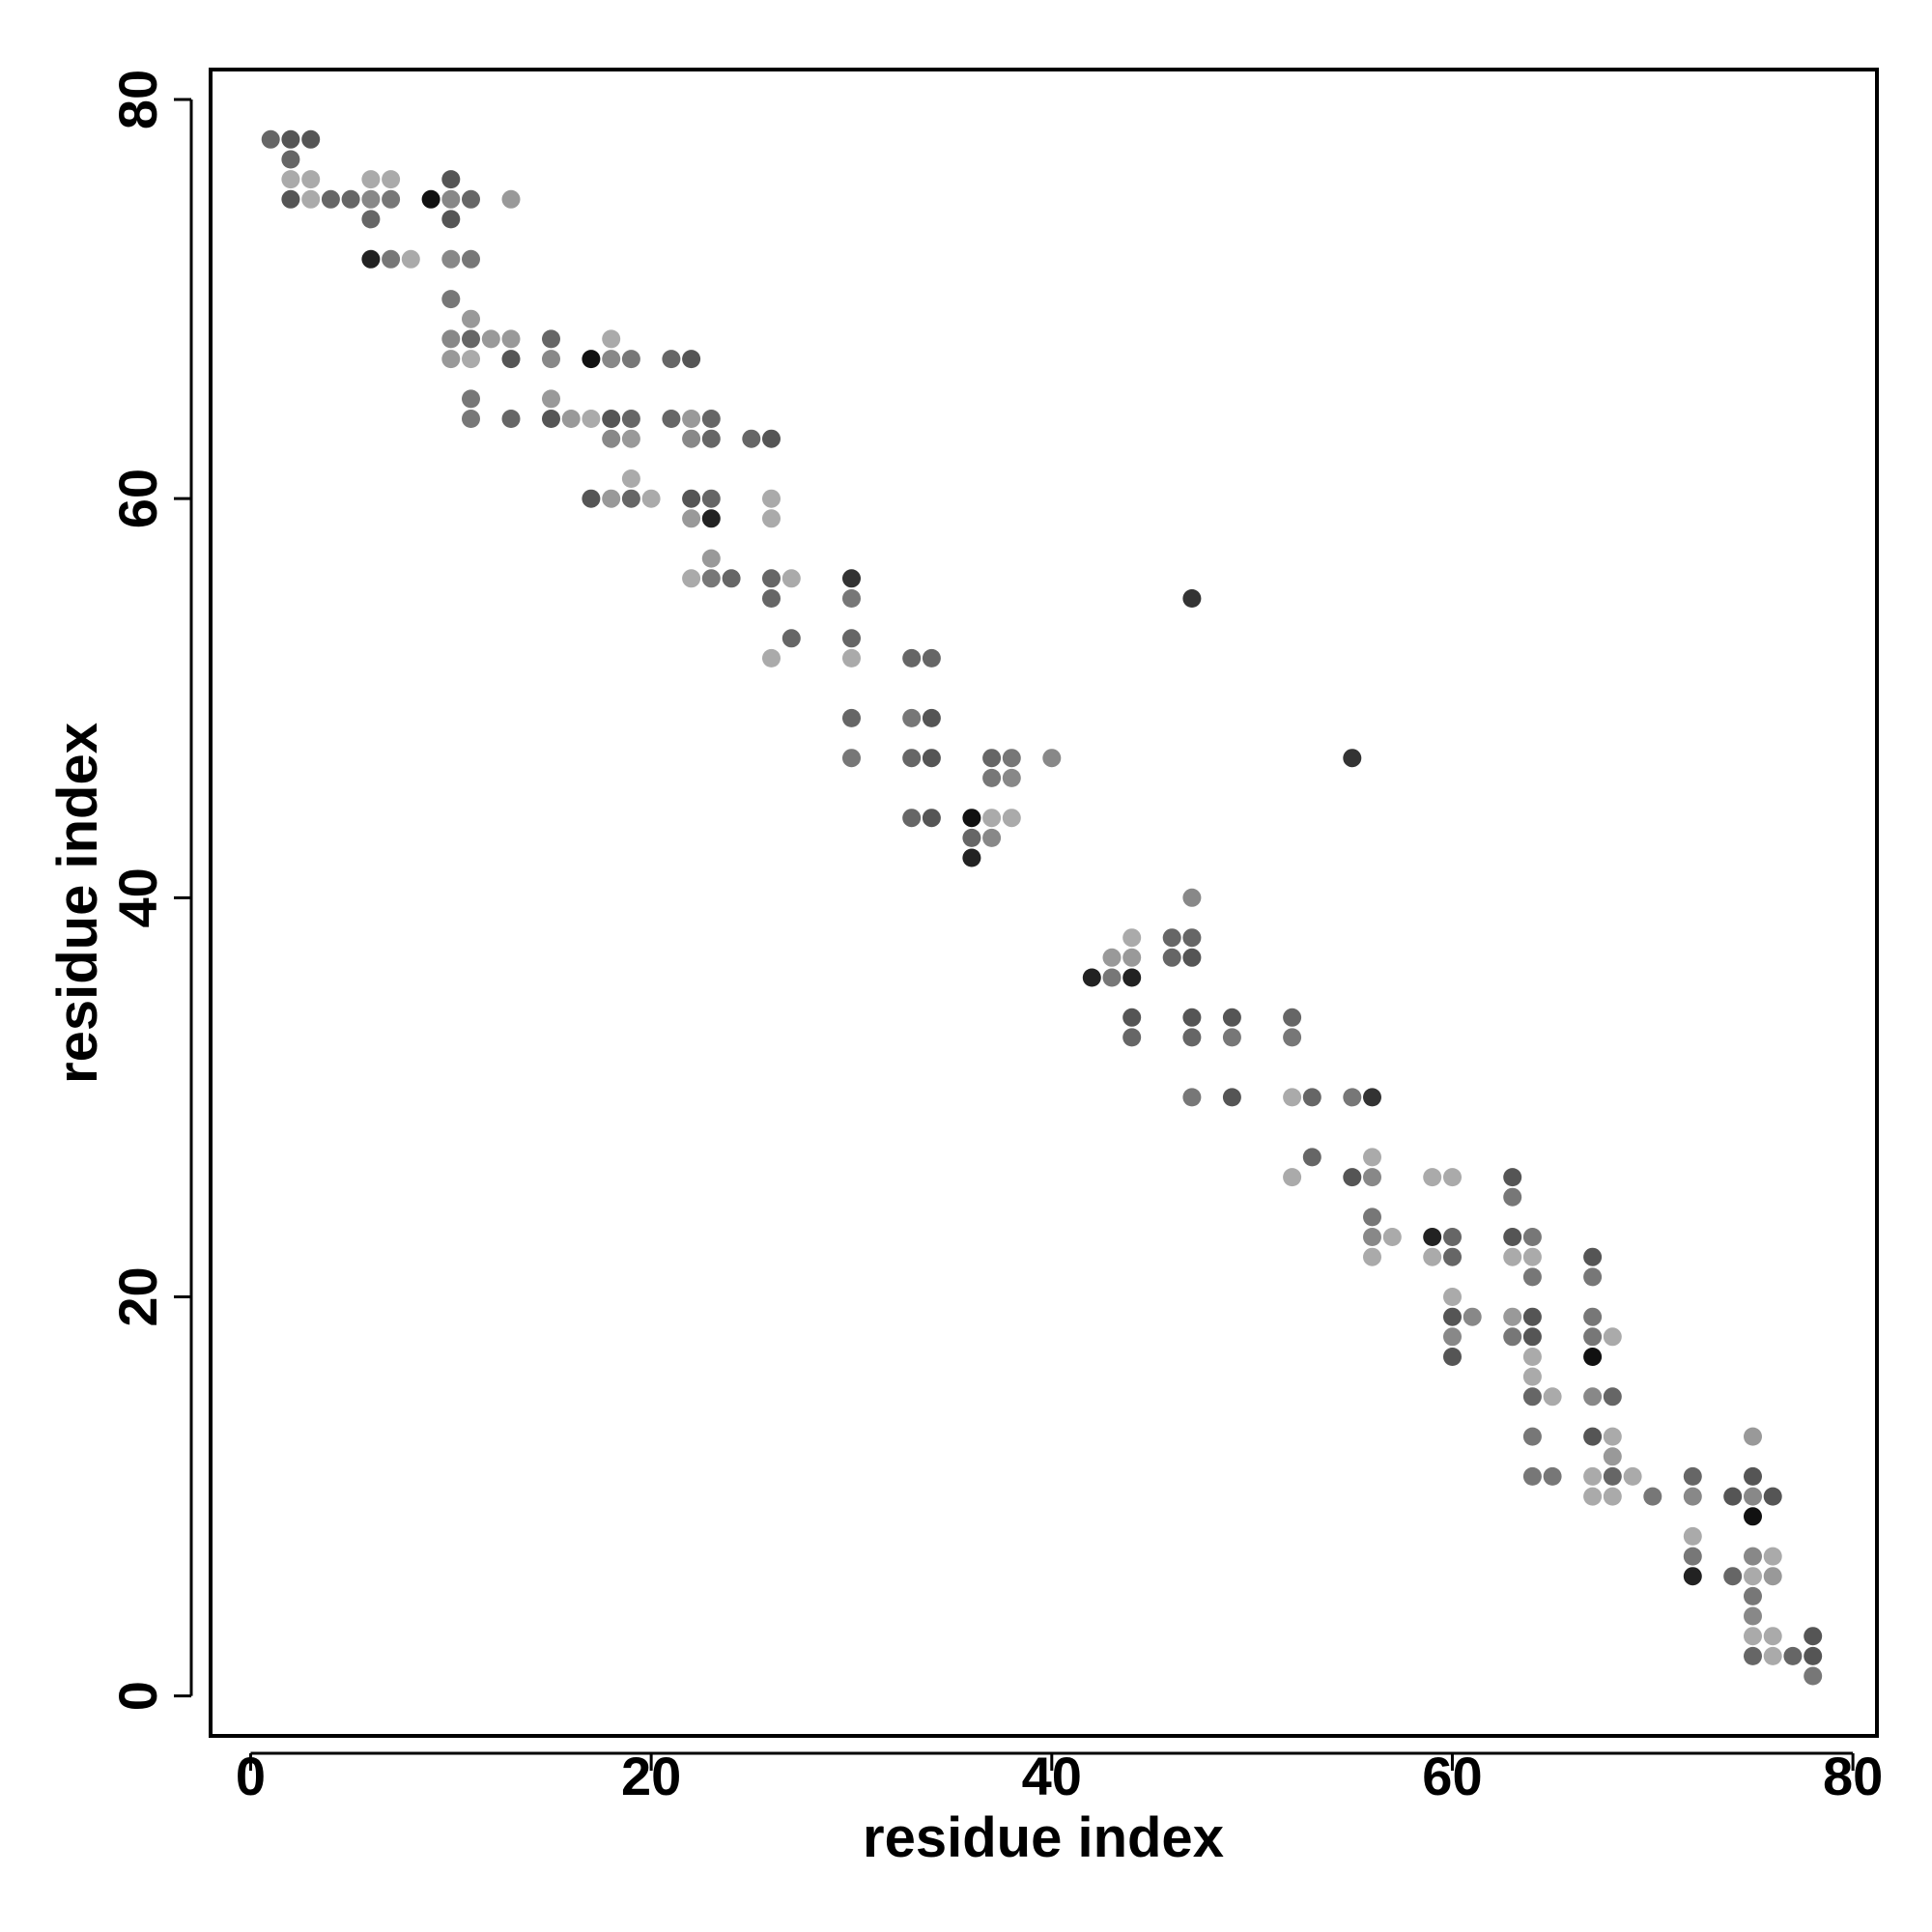 The width and height of the screenshot is (1932, 1932). Describe the element at coordinates (137, 498) in the screenshot. I see `y-tick-label-60: 60` at that location.